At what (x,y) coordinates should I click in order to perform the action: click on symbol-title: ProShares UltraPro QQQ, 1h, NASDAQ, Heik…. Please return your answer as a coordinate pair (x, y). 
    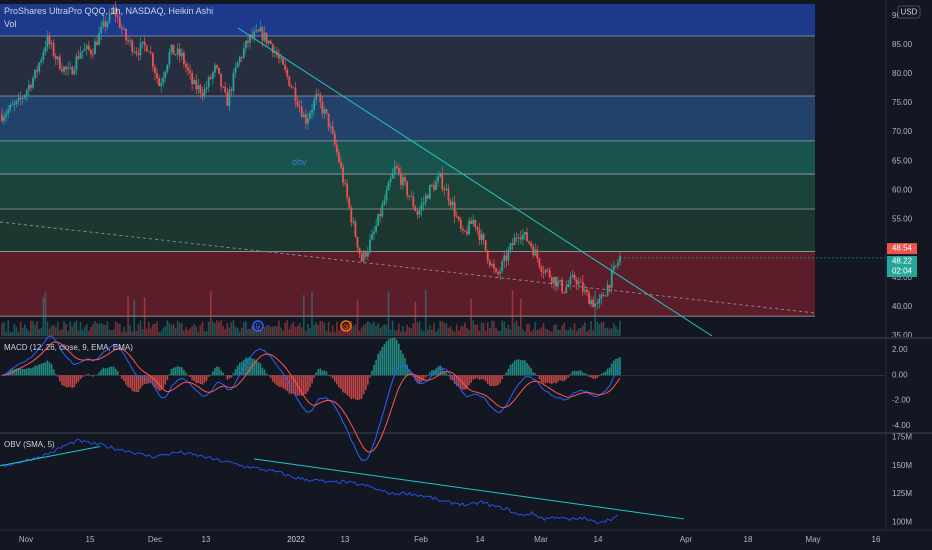
    Looking at the image, I should click on (109, 11).